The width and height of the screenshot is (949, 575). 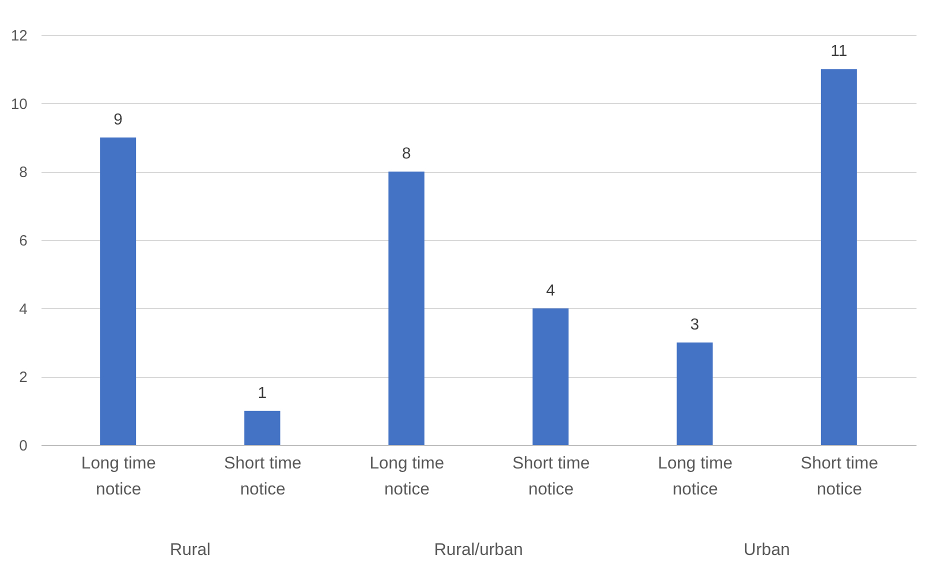 What do you see at coordinates (23, 173) in the screenshot?
I see `y-tick-label: 8` at bounding box center [23, 173].